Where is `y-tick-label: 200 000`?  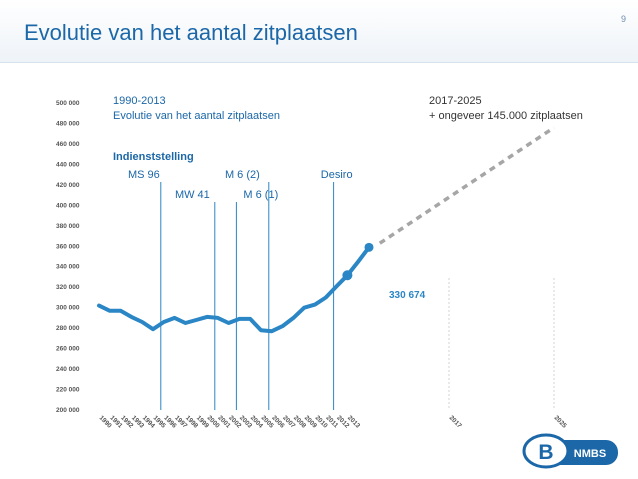
y-tick-label: 200 000 is located at coordinates (68, 410).